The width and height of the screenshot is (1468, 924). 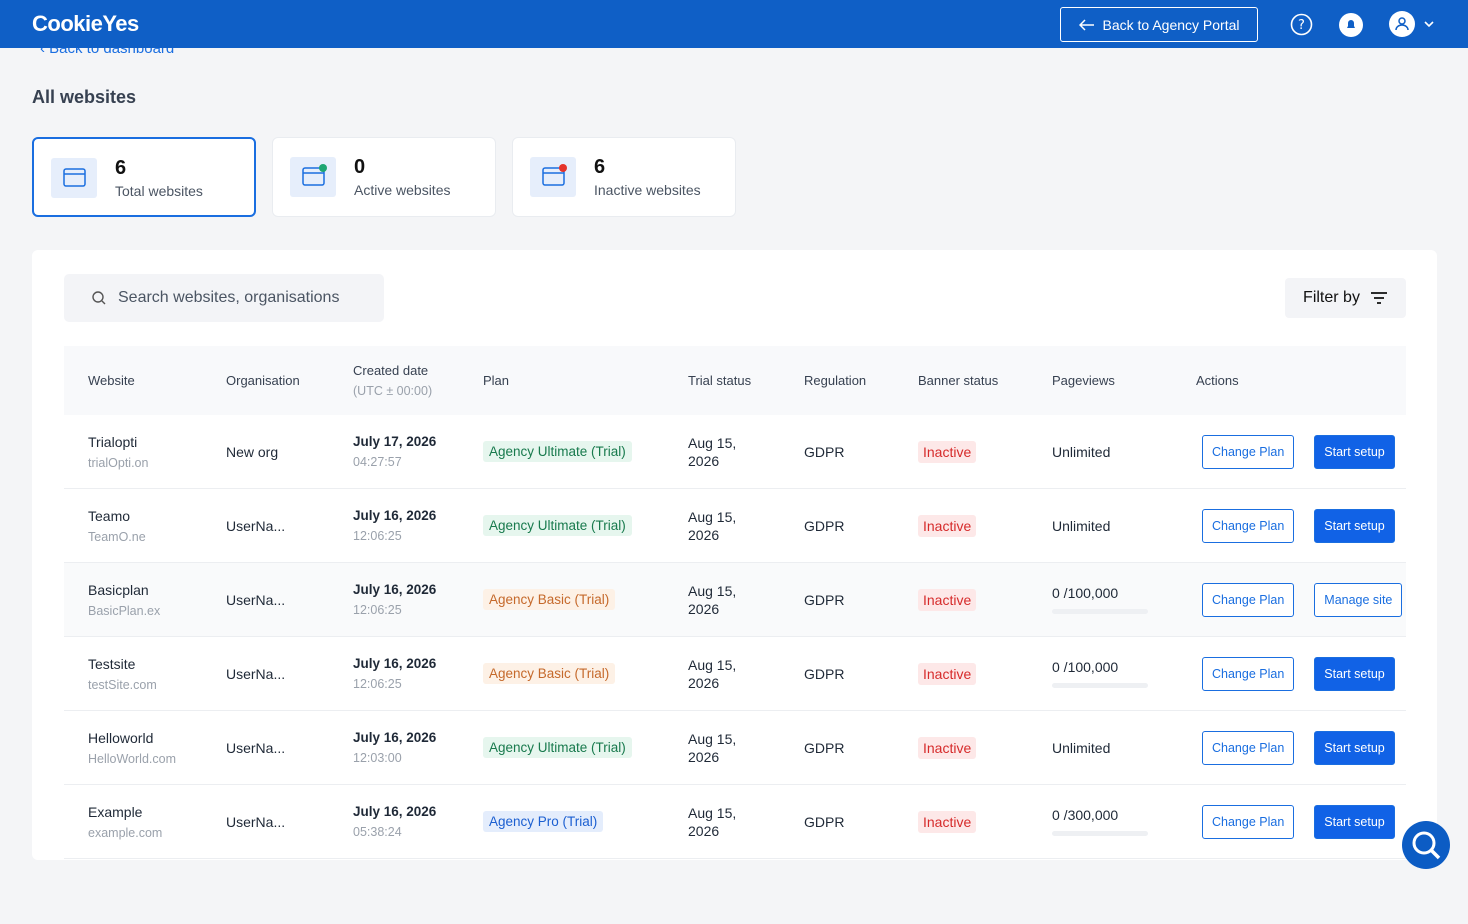 I want to click on pageviews: Unlimited, so click(x=1081, y=451).